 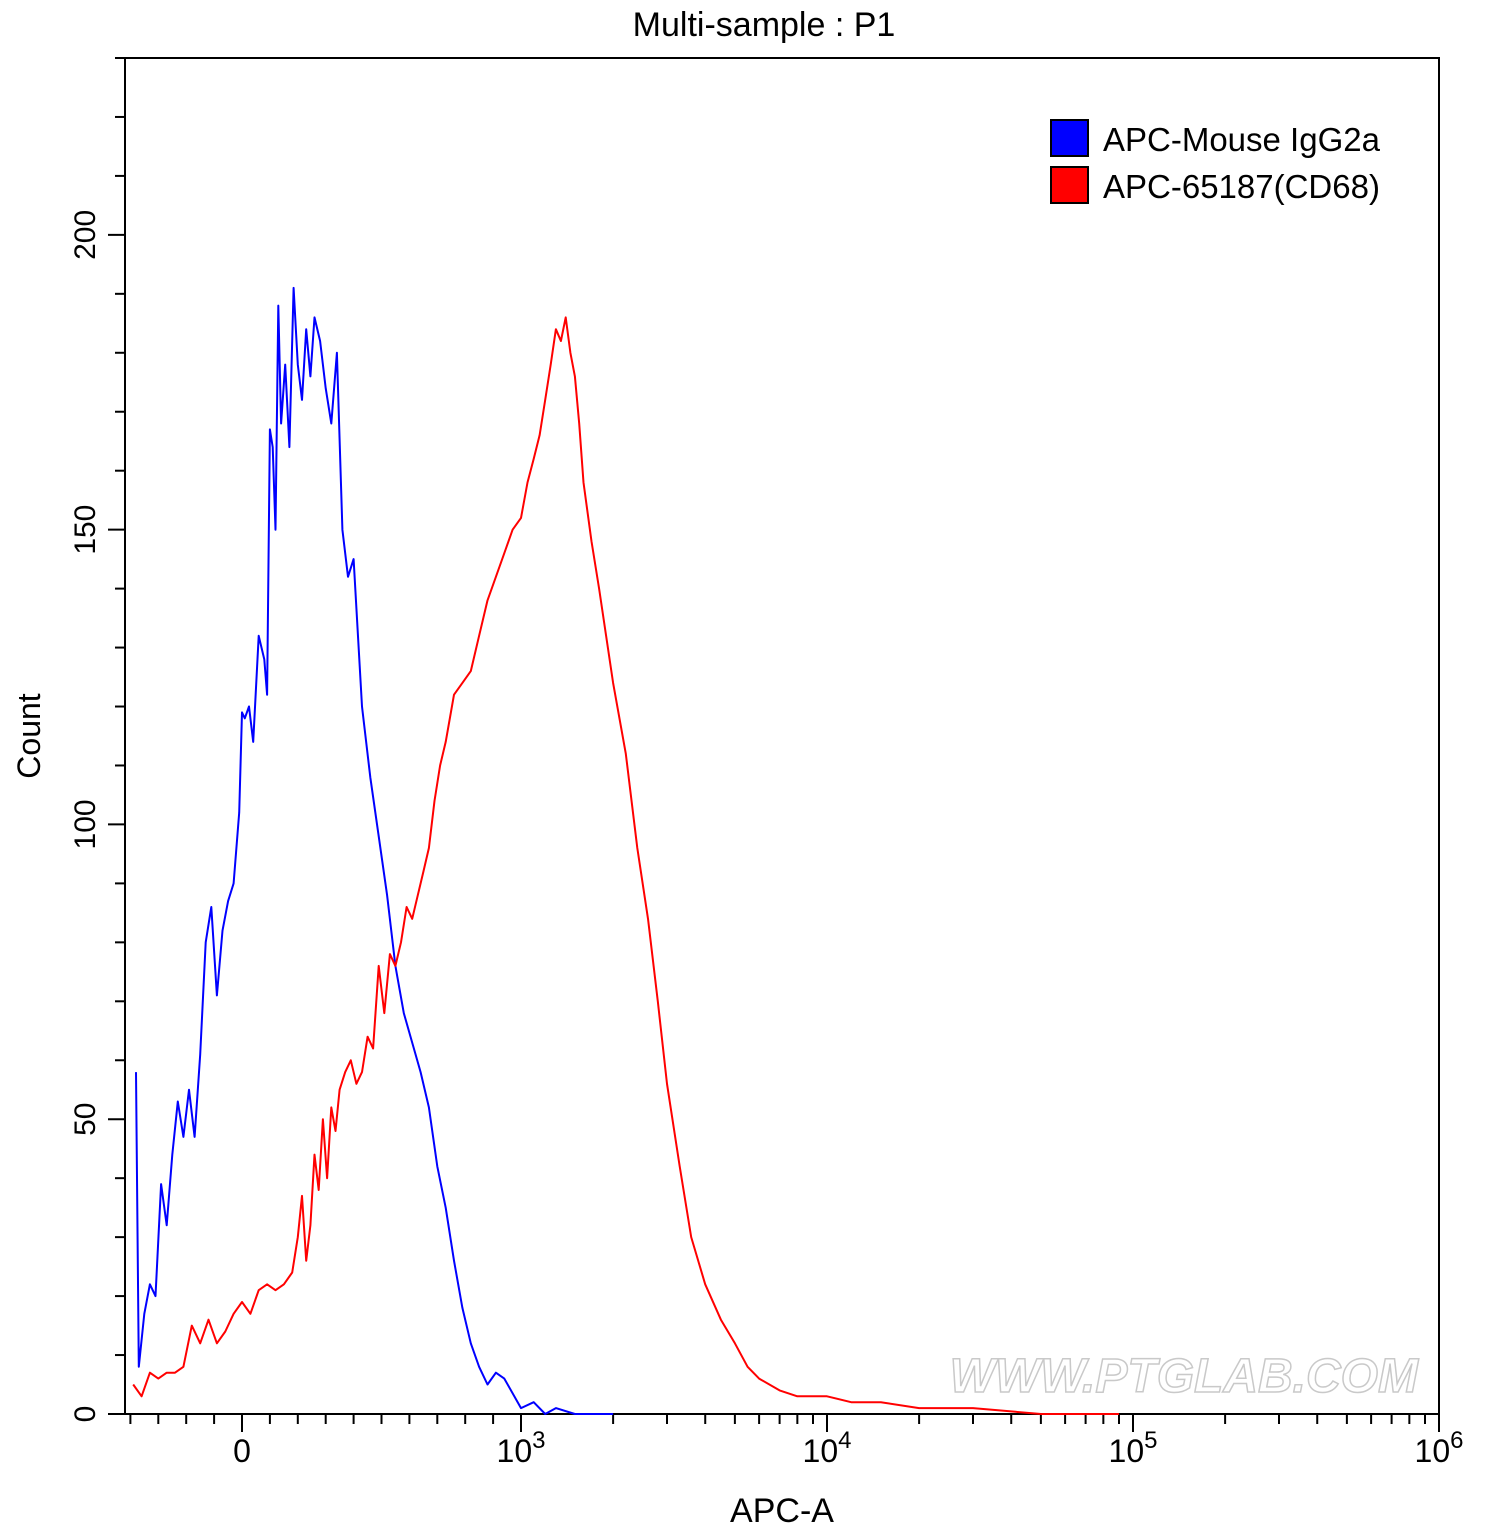 What do you see at coordinates (1241, 186) in the screenshot?
I see `legend-label: APC-65187(CD68)` at bounding box center [1241, 186].